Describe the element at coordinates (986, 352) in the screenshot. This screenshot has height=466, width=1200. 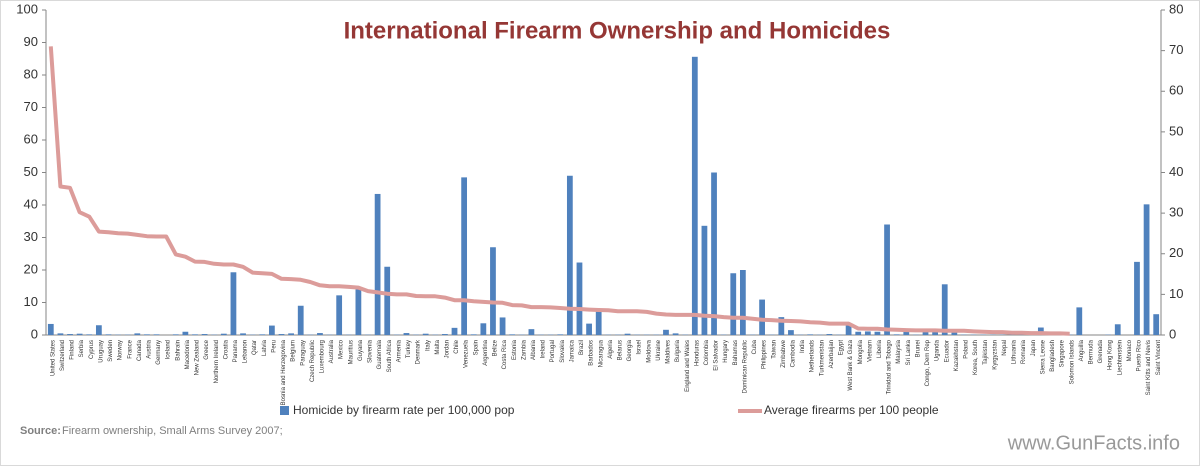
I see `x-tick-label: Tajikistan` at that location.